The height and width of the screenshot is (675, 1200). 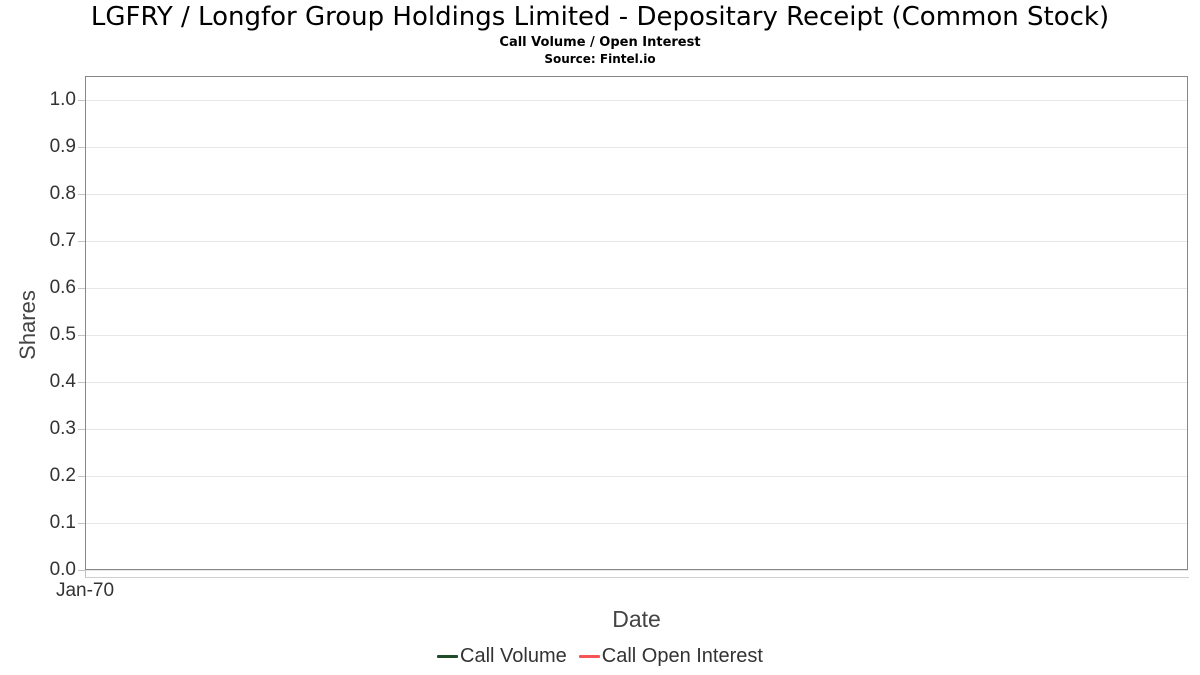 What do you see at coordinates (81, 288) in the screenshot?
I see `y-tick-mark-0.6` at bounding box center [81, 288].